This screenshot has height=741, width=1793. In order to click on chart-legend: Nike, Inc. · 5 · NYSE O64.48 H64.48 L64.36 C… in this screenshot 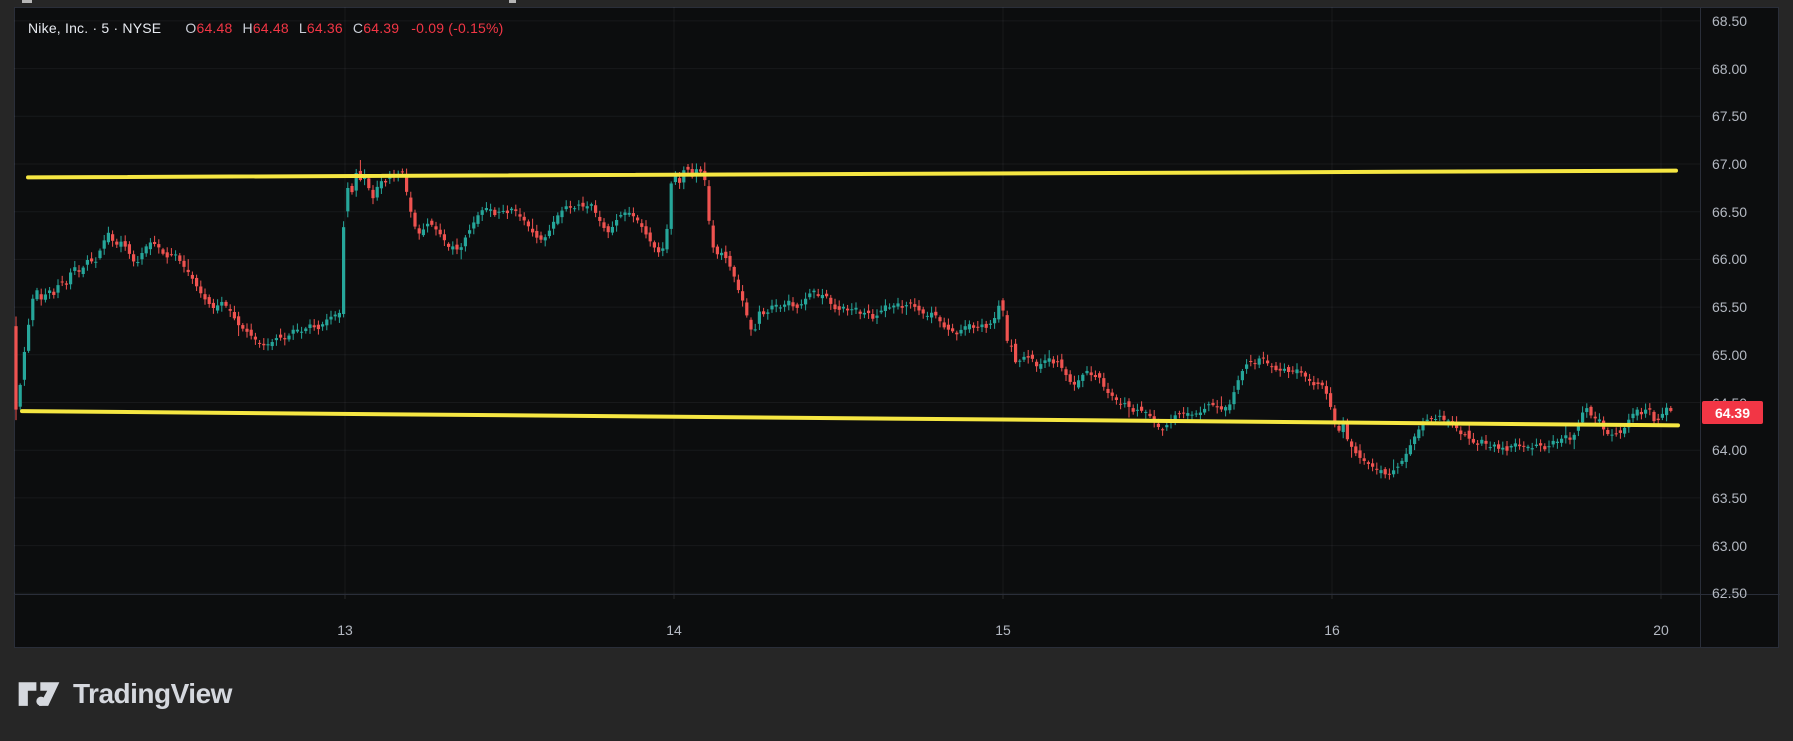, I will do `click(266, 28)`.